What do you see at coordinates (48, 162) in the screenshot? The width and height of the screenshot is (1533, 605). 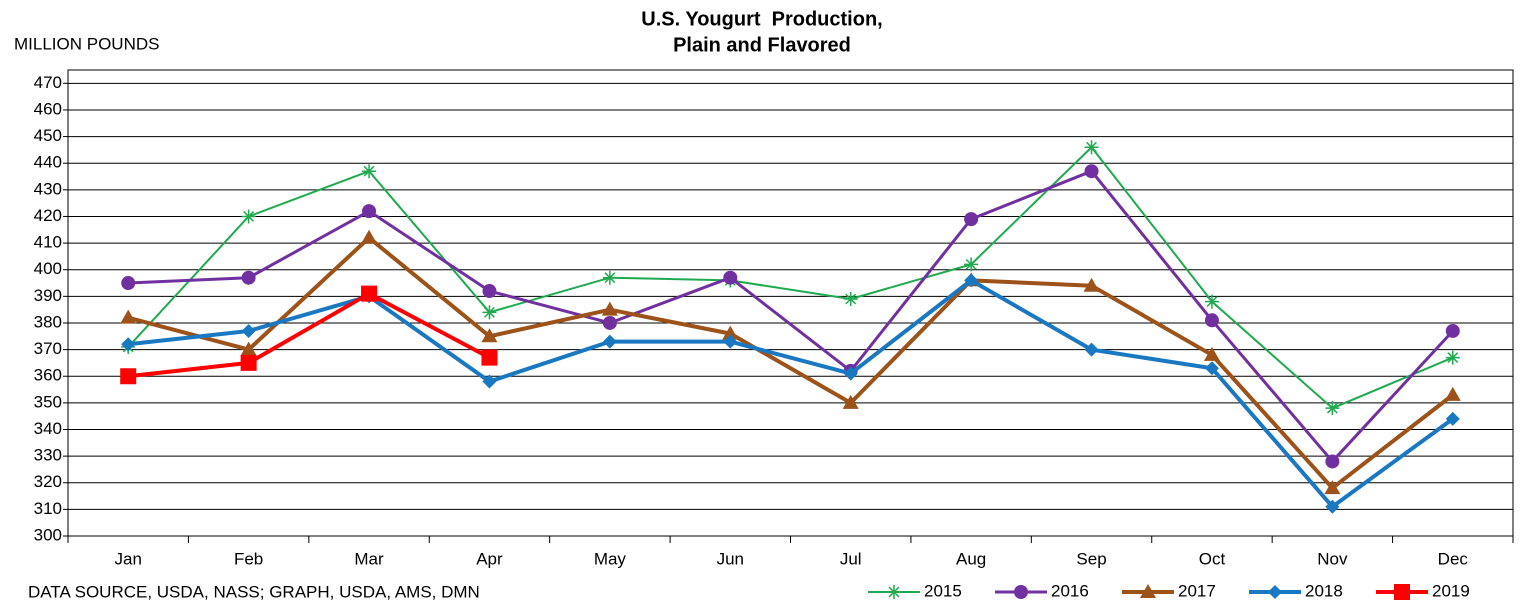 I see `y-tick-label: 440` at bounding box center [48, 162].